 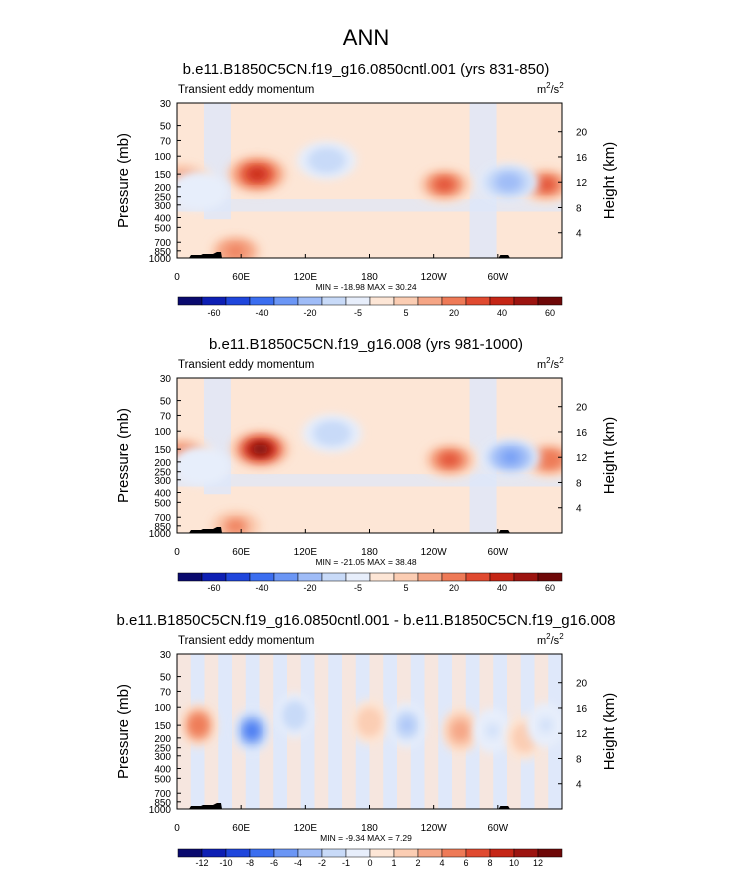 I want to click on colorbar-label: -1, so click(x=346, y=863).